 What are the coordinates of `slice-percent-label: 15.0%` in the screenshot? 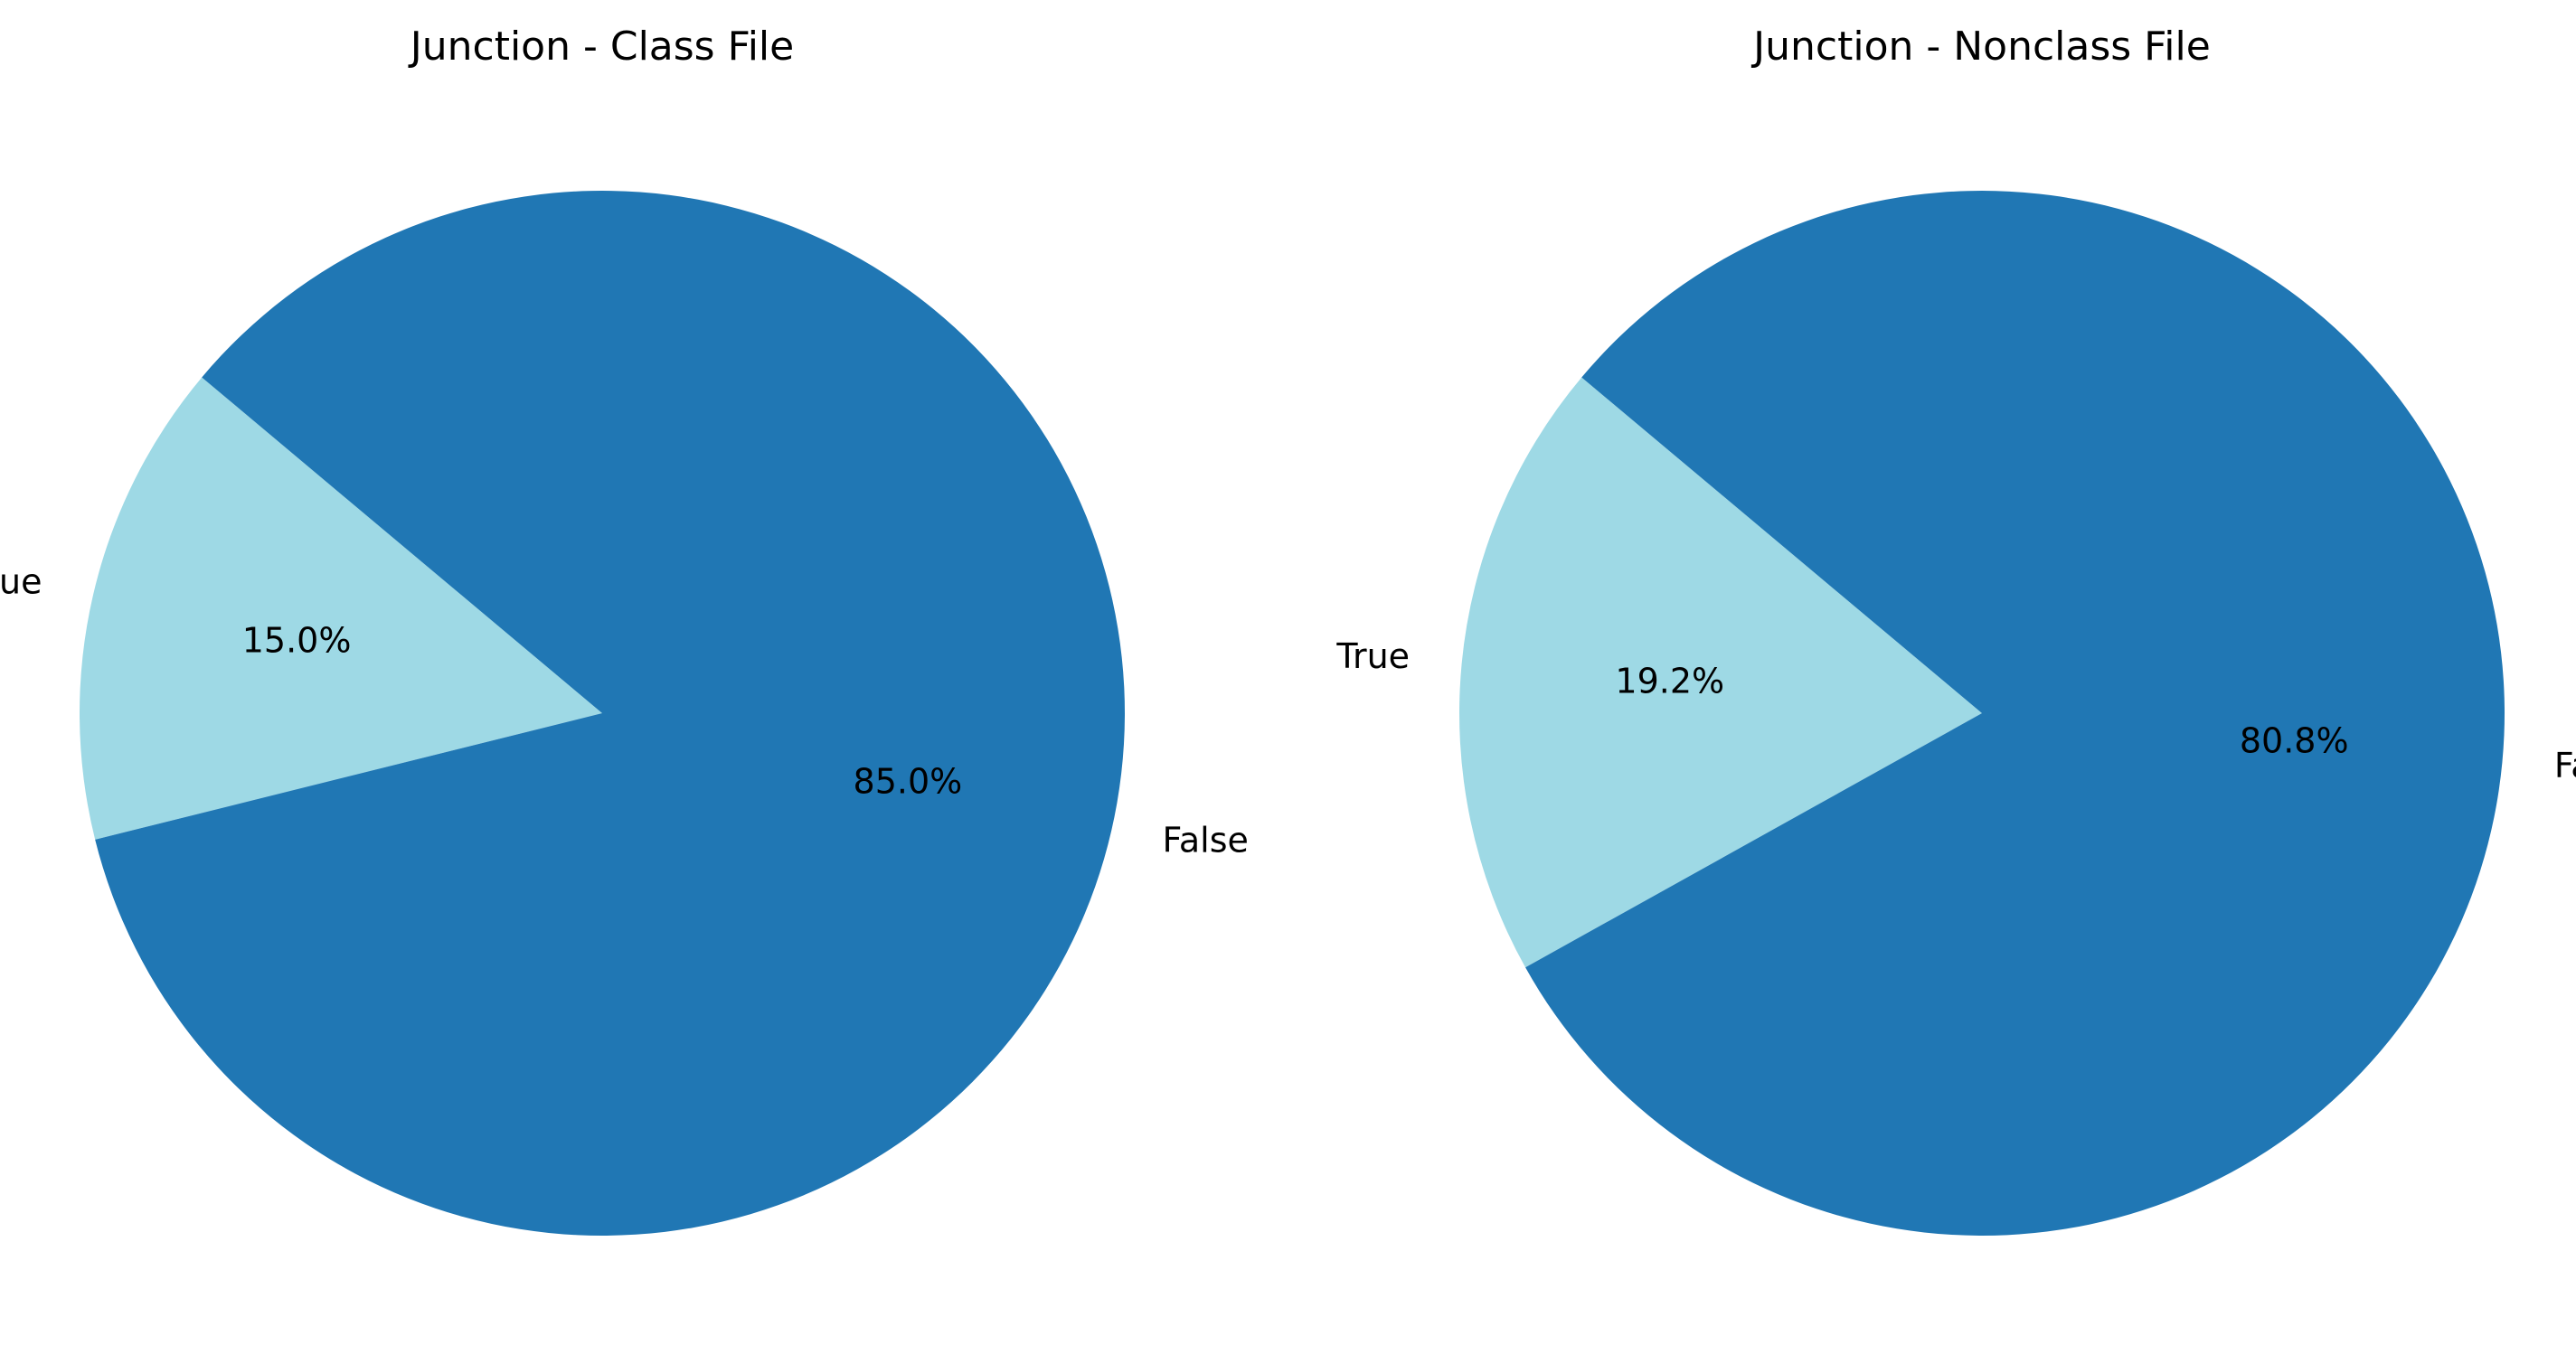 It's located at (297, 640).